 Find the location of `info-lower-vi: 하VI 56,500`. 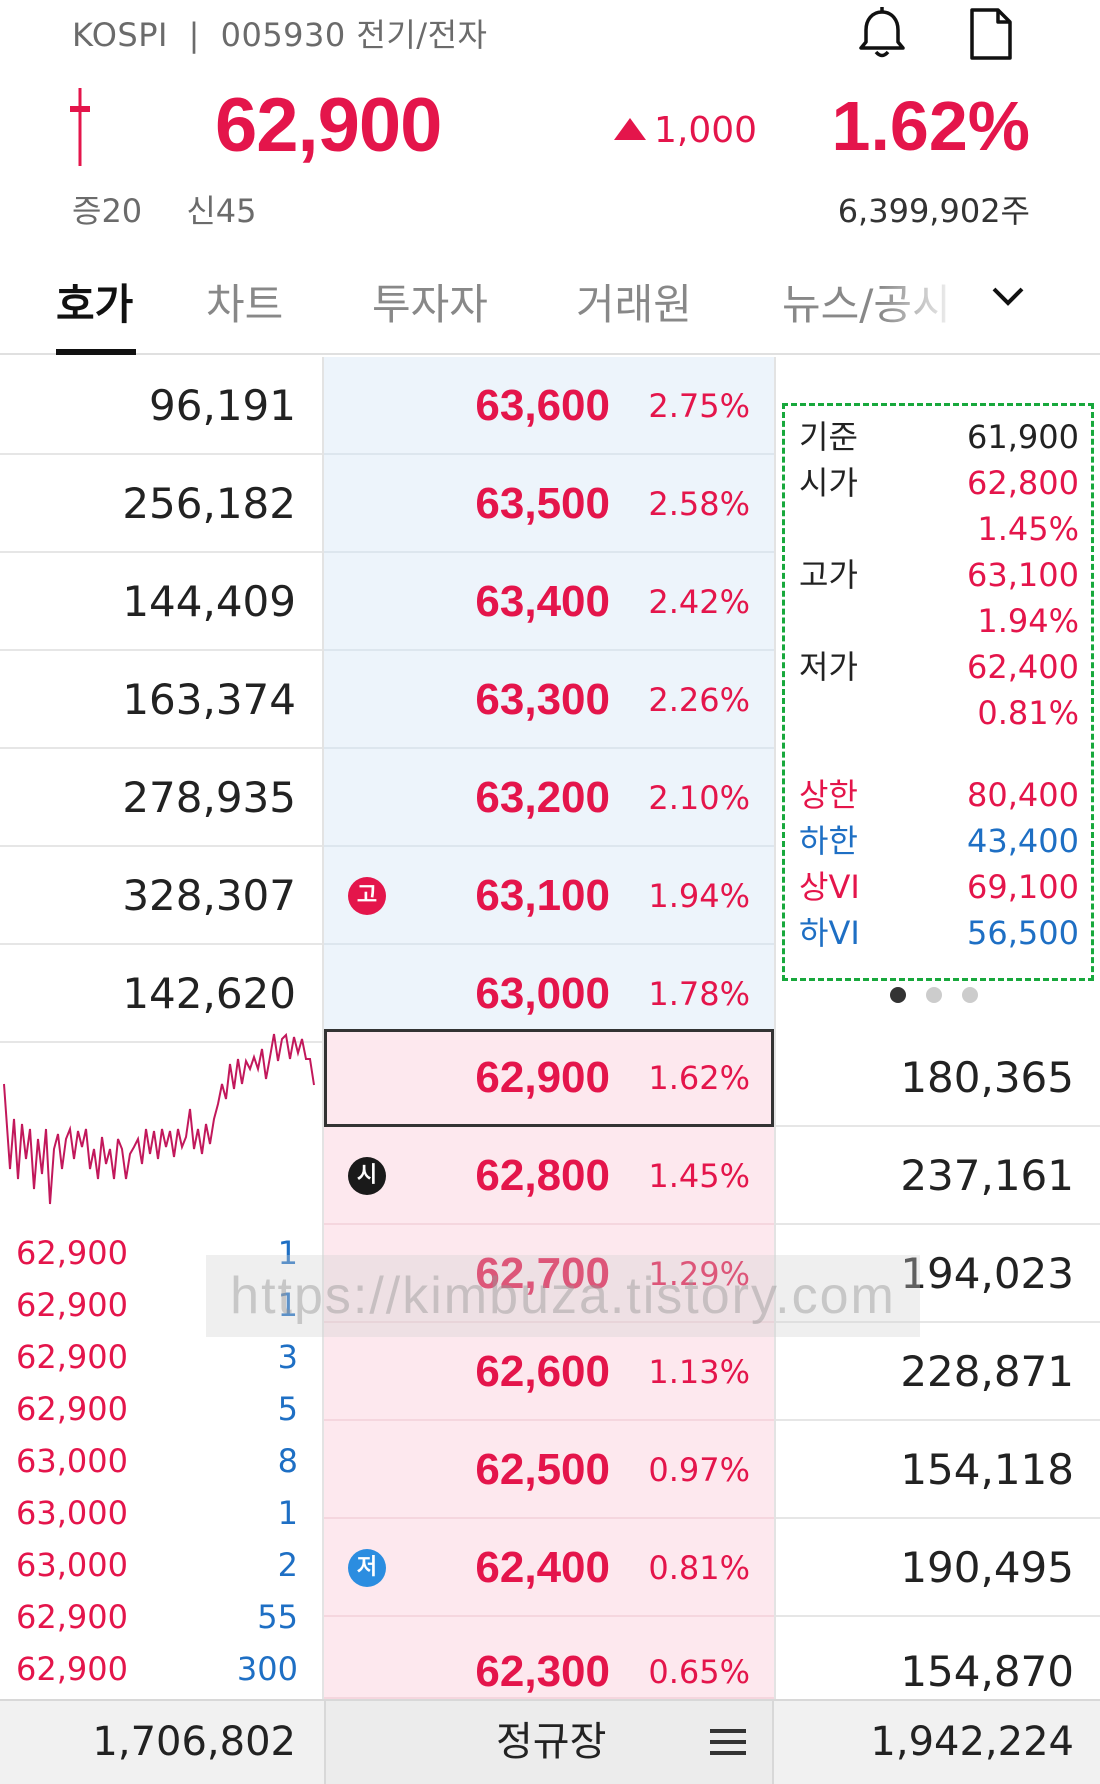

info-lower-vi: 하VI 56,500 is located at coordinates (938, 933).